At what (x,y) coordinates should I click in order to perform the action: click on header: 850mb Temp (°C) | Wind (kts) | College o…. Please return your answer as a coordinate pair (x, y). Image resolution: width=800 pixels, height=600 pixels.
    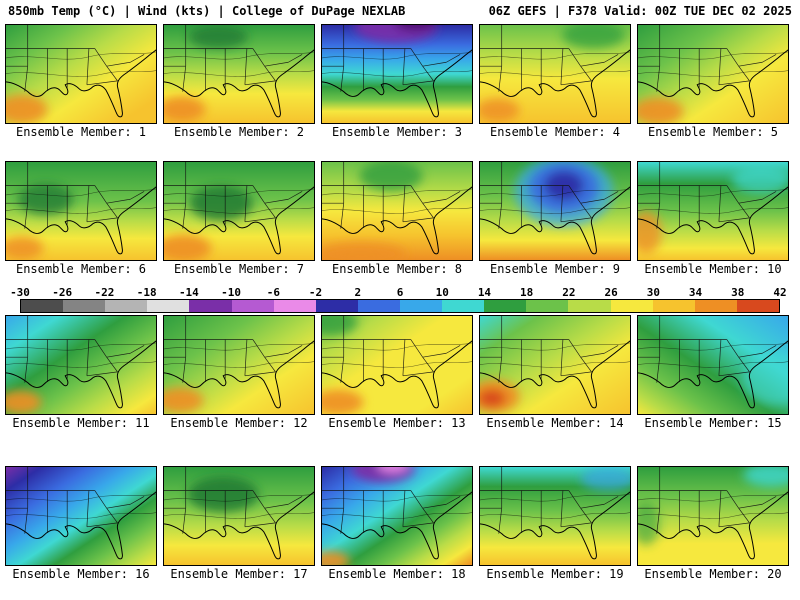
    Looking at the image, I should click on (400, 10).